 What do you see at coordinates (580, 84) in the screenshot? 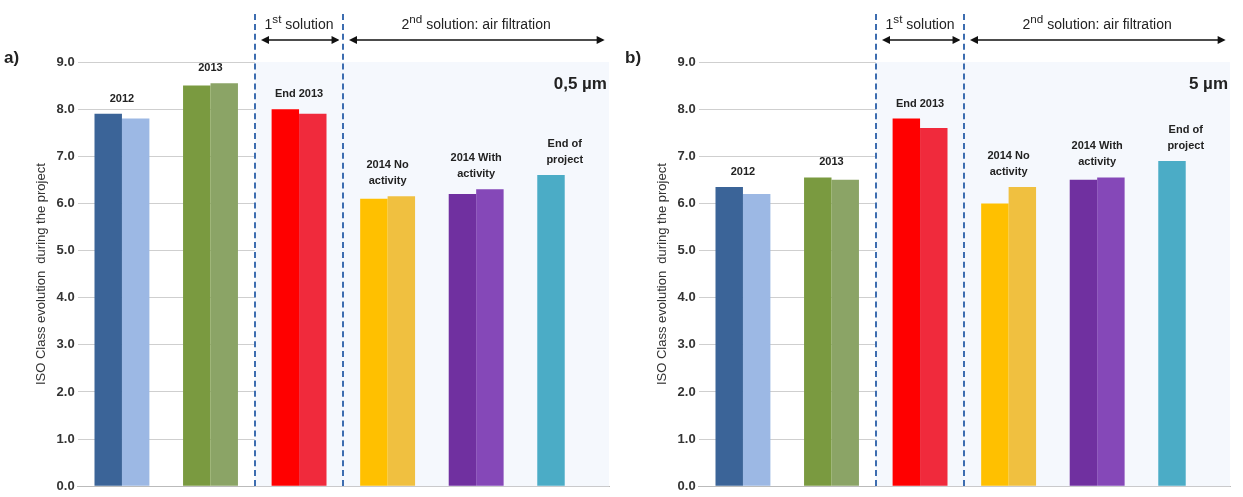
I see `annotation: 0,5 µm` at bounding box center [580, 84].